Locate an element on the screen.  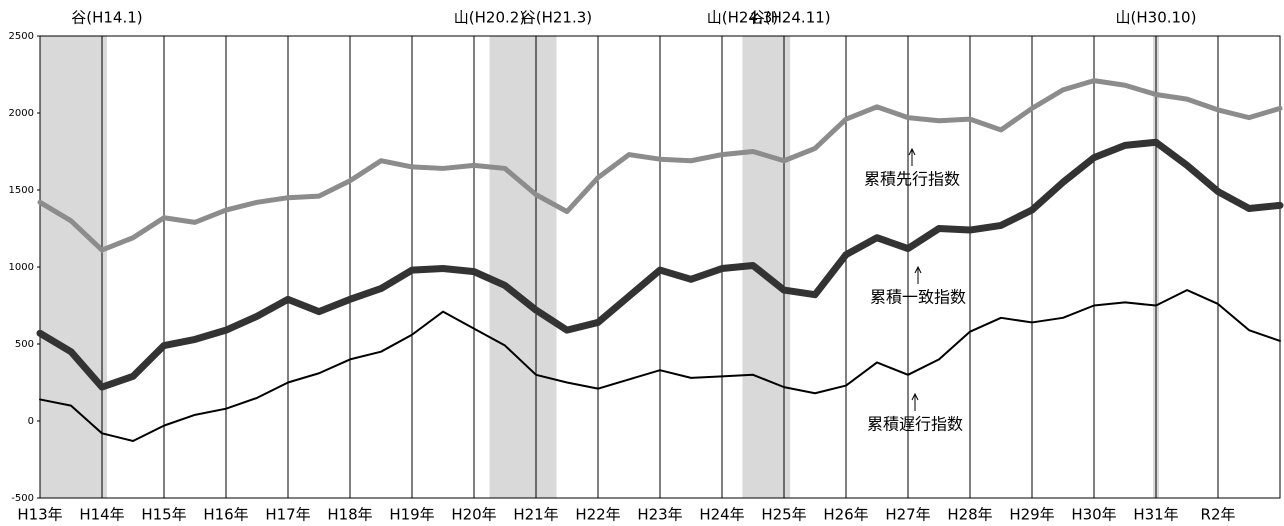
x-tick-label: H30年 is located at coordinates (1093, 515).